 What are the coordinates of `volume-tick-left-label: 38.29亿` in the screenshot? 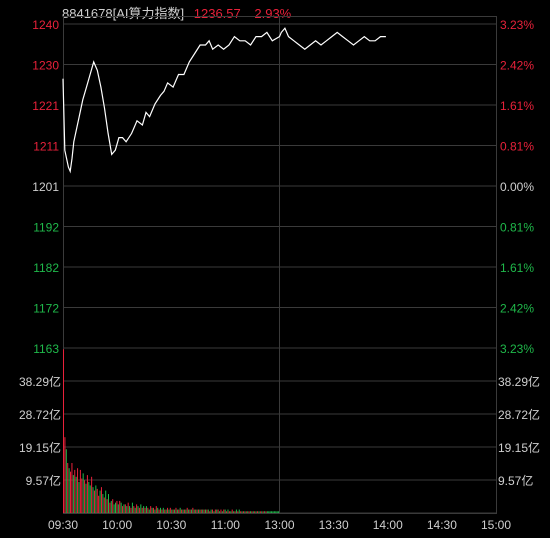 It's located at (40, 381).